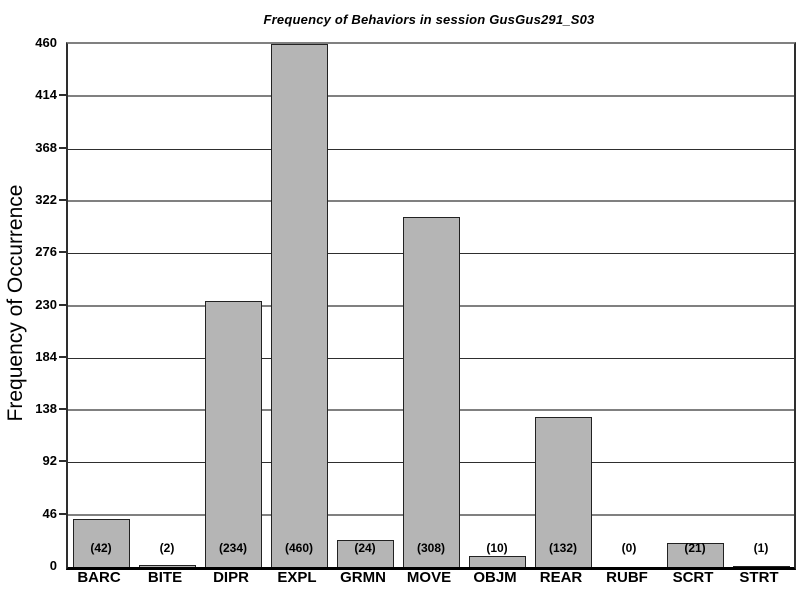 The height and width of the screenshot is (597, 805). I want to click on x-tick-label-strt: STRT, so click(759, 577).